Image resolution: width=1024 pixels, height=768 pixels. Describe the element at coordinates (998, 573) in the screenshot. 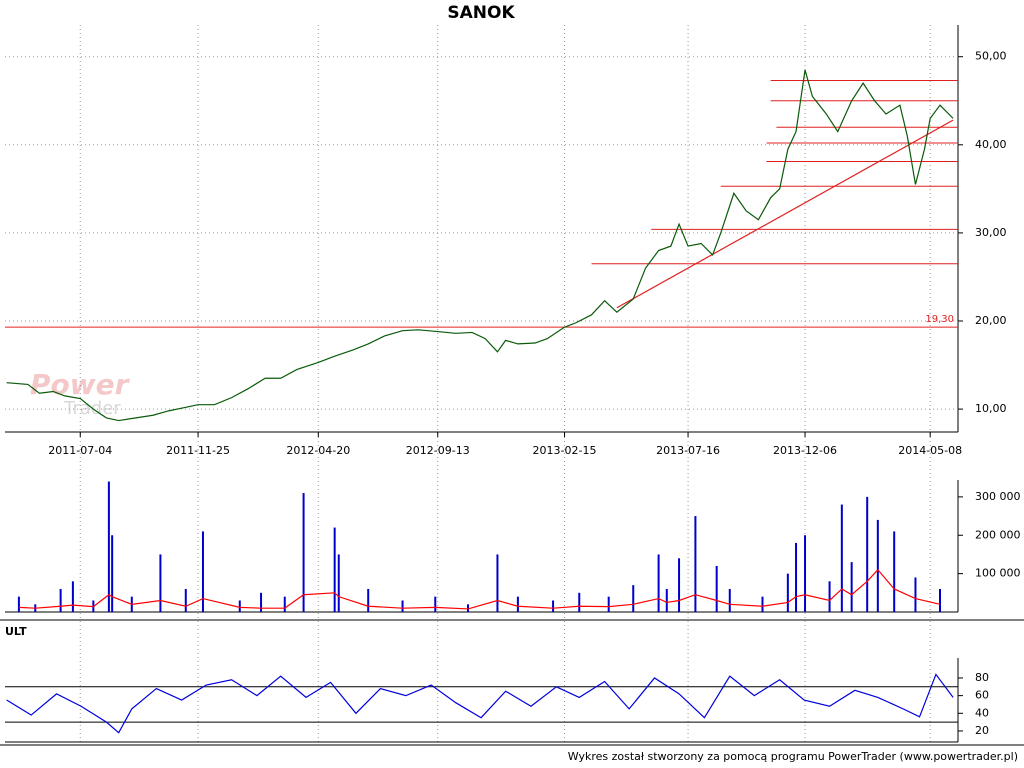

I see `y-tick-label: 100 000` at that location.